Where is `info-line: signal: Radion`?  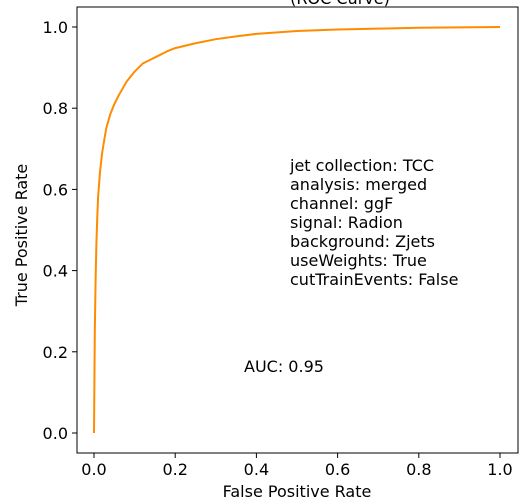
info-line: signal: Radion is located at coordinates (346, 222).